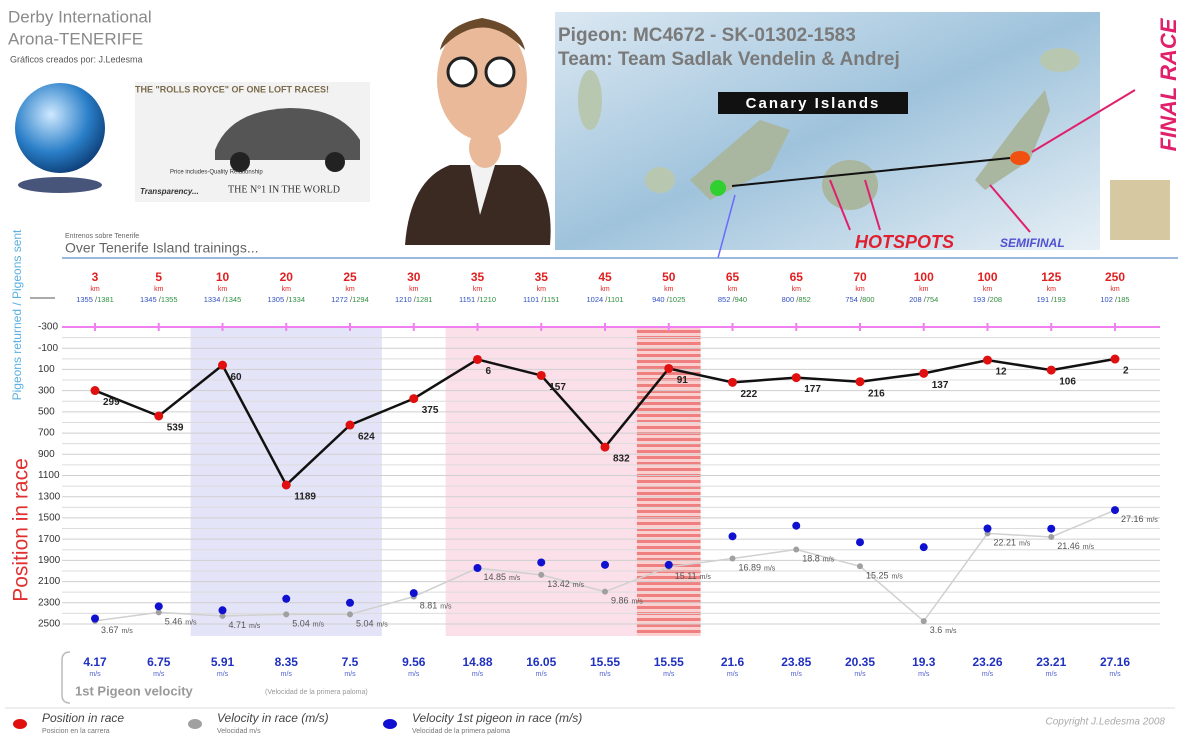 The image size is (1180, 738). I want to click on first-velocity-label: 27.16, so click(1115, 662).